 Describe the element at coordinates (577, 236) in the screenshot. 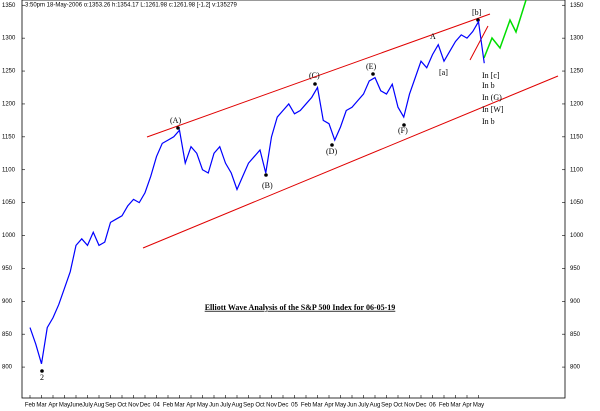

I see `y-tick-label-right: 1000` at that location.